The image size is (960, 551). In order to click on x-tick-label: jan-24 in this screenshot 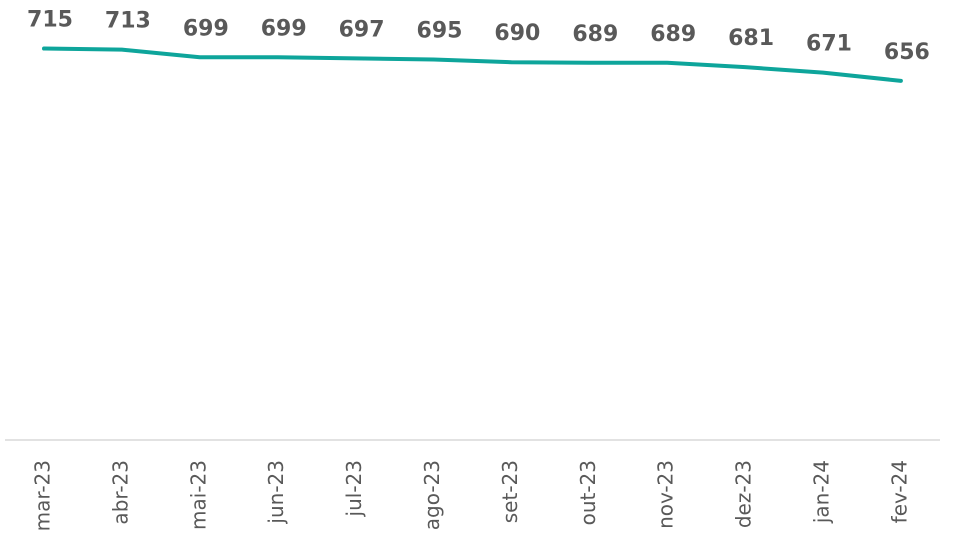, I will do `click(822, 492)`.